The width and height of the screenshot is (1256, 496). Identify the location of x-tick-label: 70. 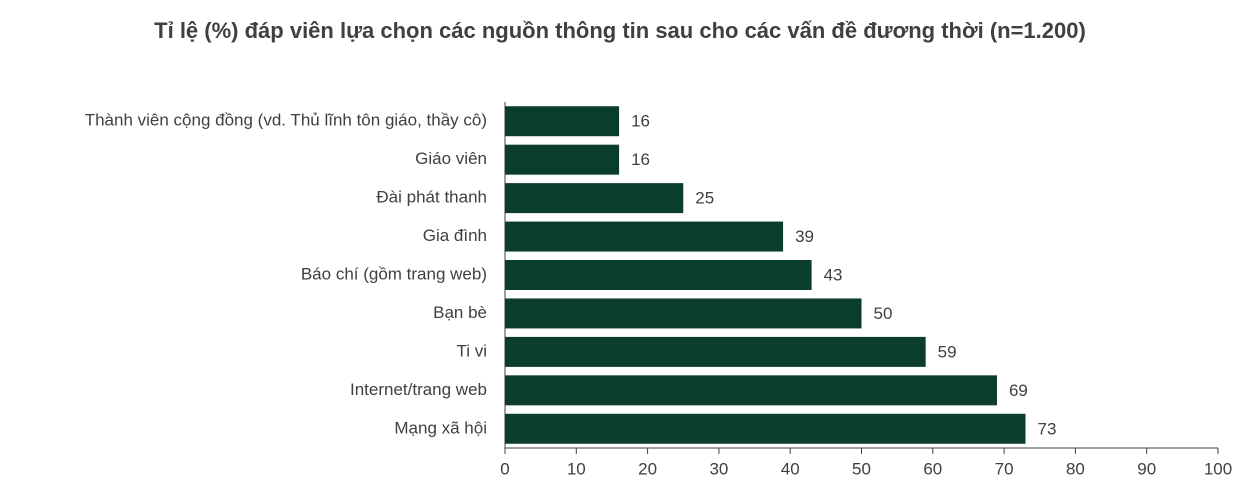
(1004, 468).